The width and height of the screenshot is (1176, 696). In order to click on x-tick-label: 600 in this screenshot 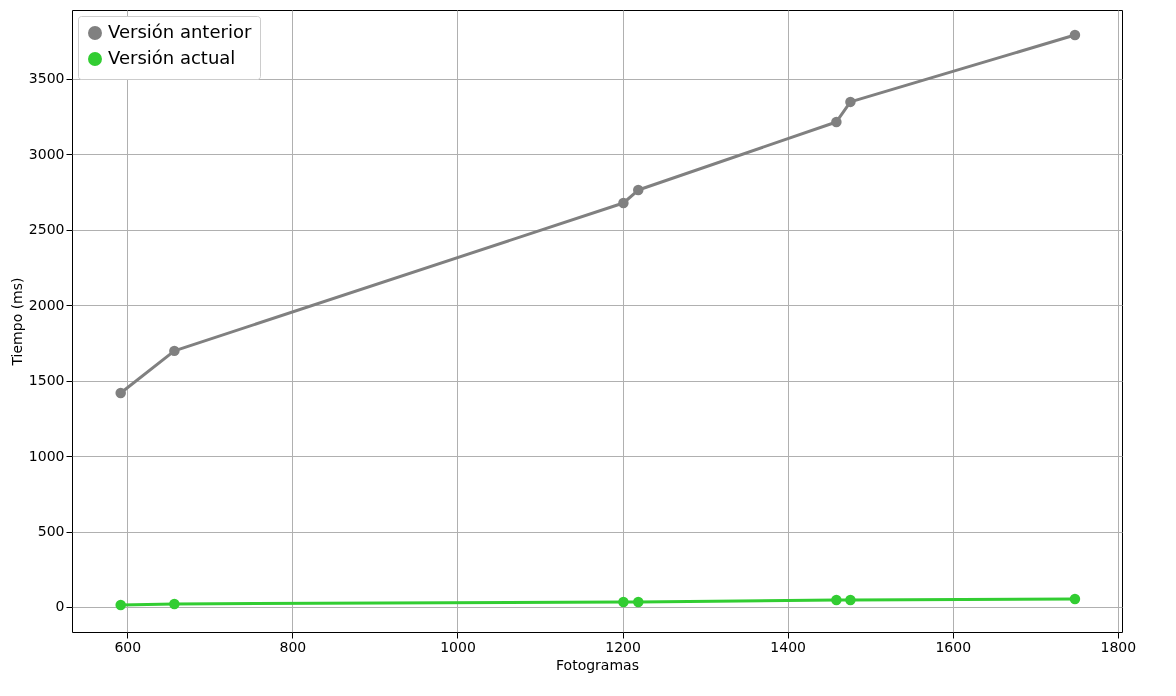, I will do `click(128, 646)`.